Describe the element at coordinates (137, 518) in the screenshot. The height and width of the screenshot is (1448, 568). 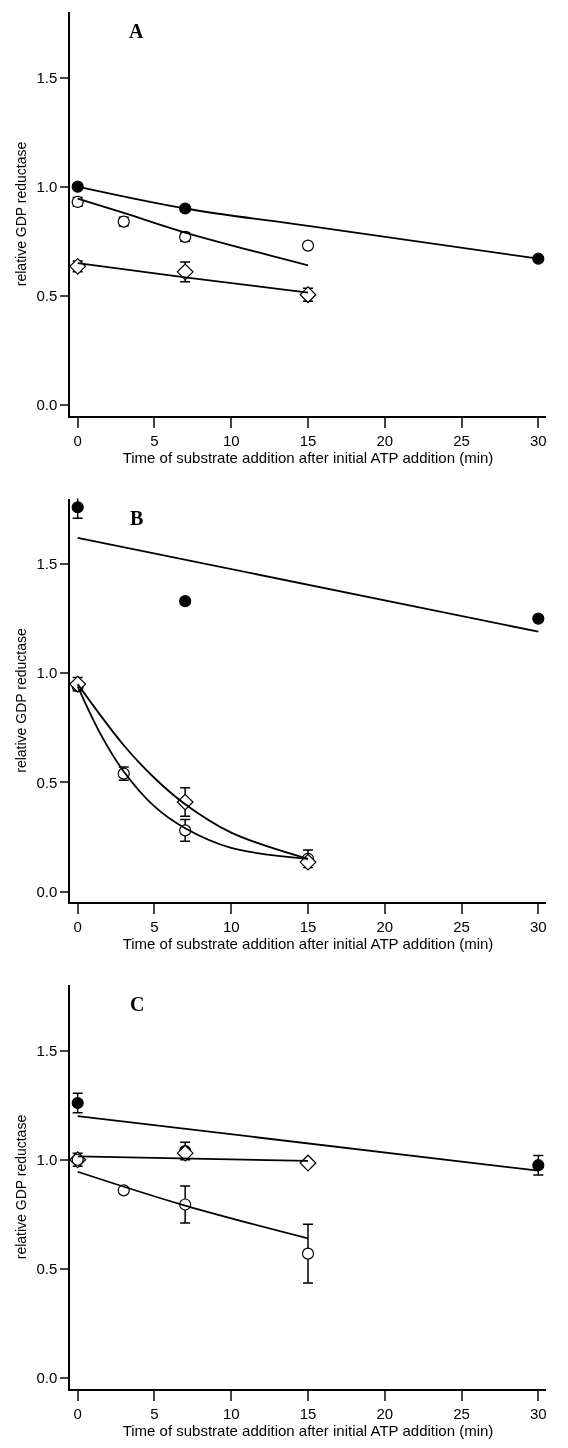
I see `chart-title: B` at that location.